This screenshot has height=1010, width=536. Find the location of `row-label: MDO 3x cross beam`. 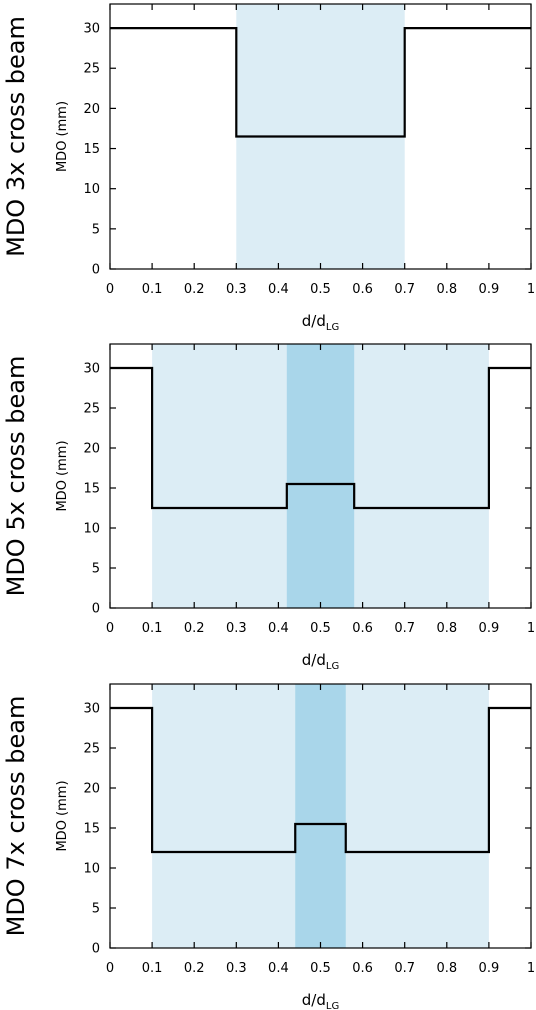

row-label: MDO 3x cross beam is located at coordinates (16, 136).